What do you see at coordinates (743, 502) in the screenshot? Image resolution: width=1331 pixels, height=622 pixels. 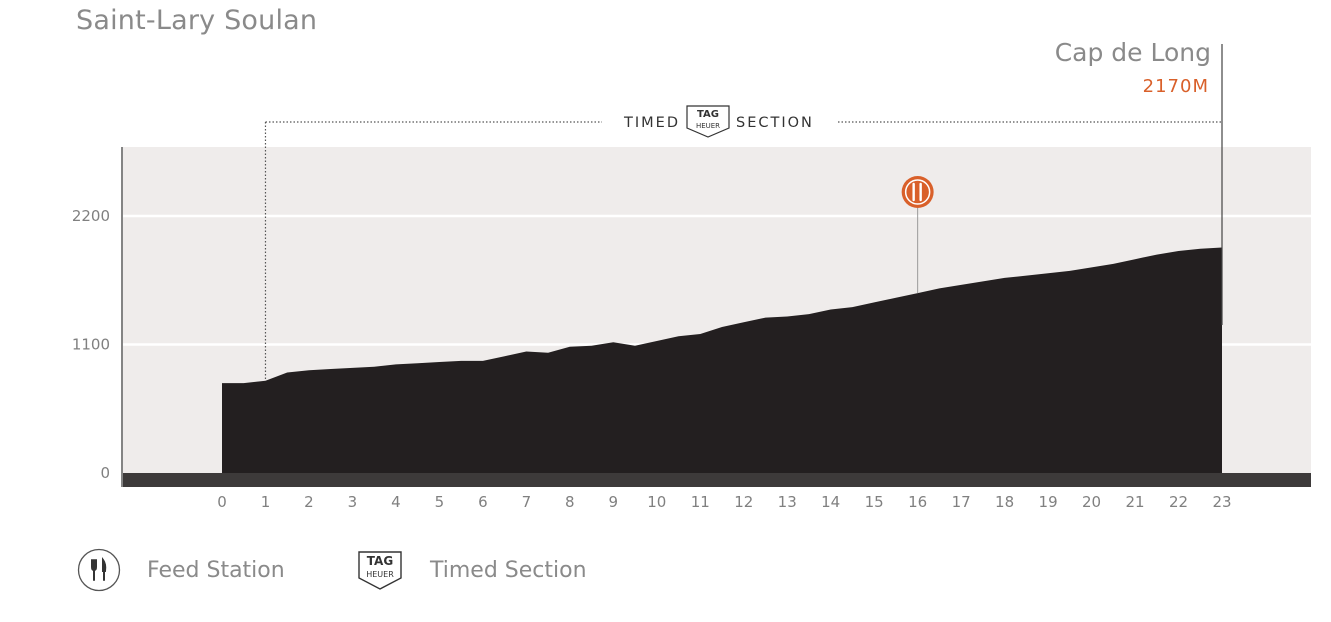 I see `x-tick-label: 12` at bounding box center [743, 502].